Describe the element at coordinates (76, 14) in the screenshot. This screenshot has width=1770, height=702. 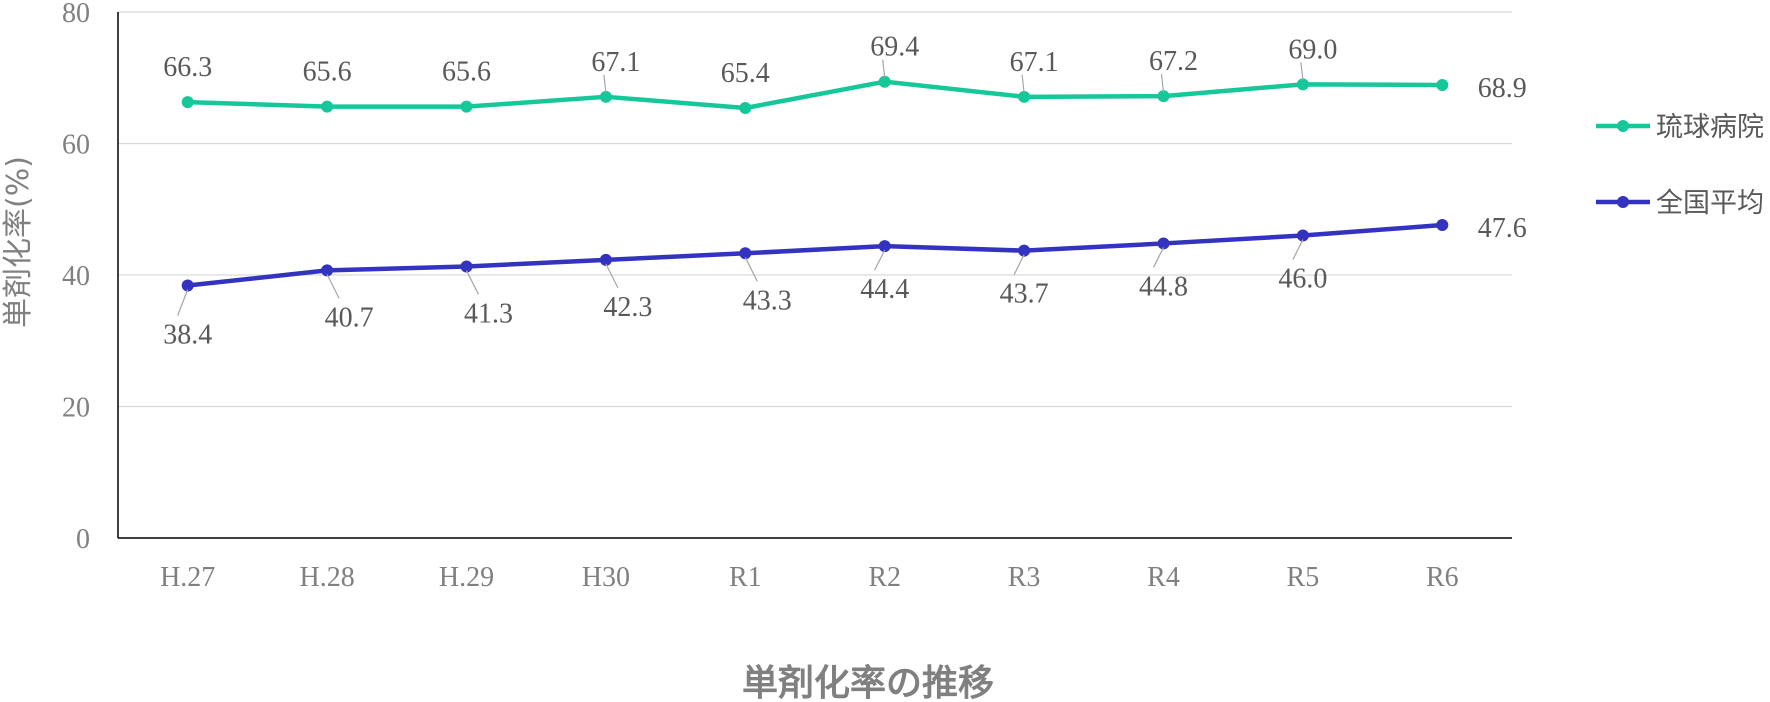
I see `y-tick-label: 80` at that location.